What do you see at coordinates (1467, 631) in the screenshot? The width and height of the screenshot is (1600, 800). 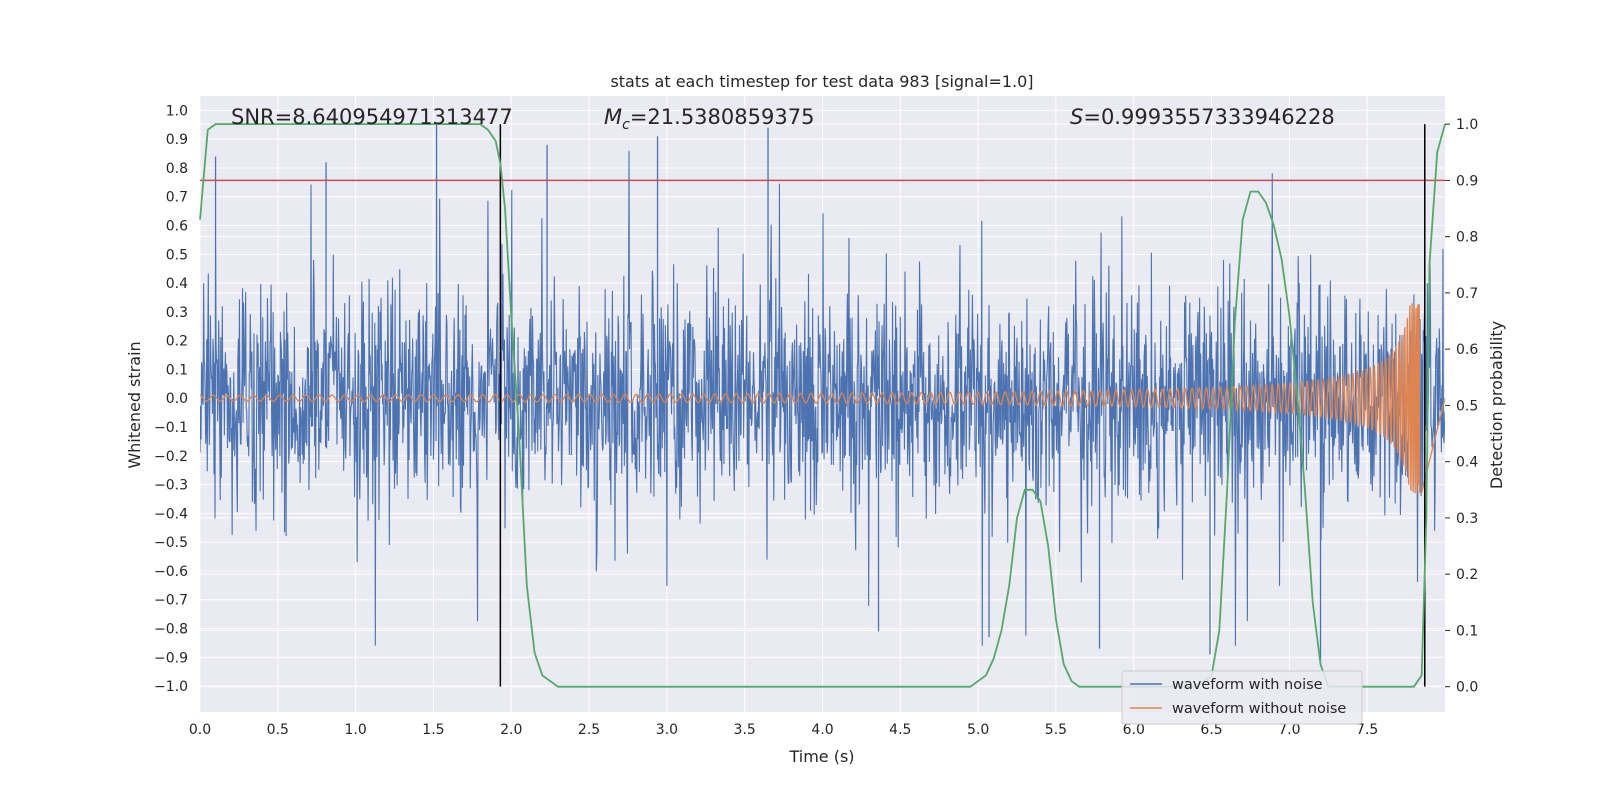 I see `y2-tick-label: 0.1` at bounding box center [1467, 631].